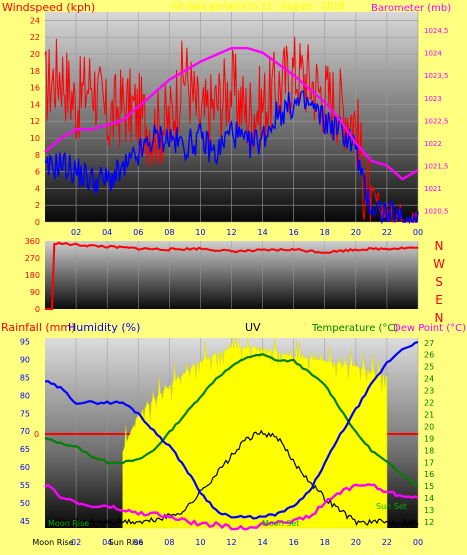 The width and height of the screenshot is (467, 555). Describe the element at coordinates (429, 414) in the screenshot. I see `temperature-y-tick: 21` at that location.